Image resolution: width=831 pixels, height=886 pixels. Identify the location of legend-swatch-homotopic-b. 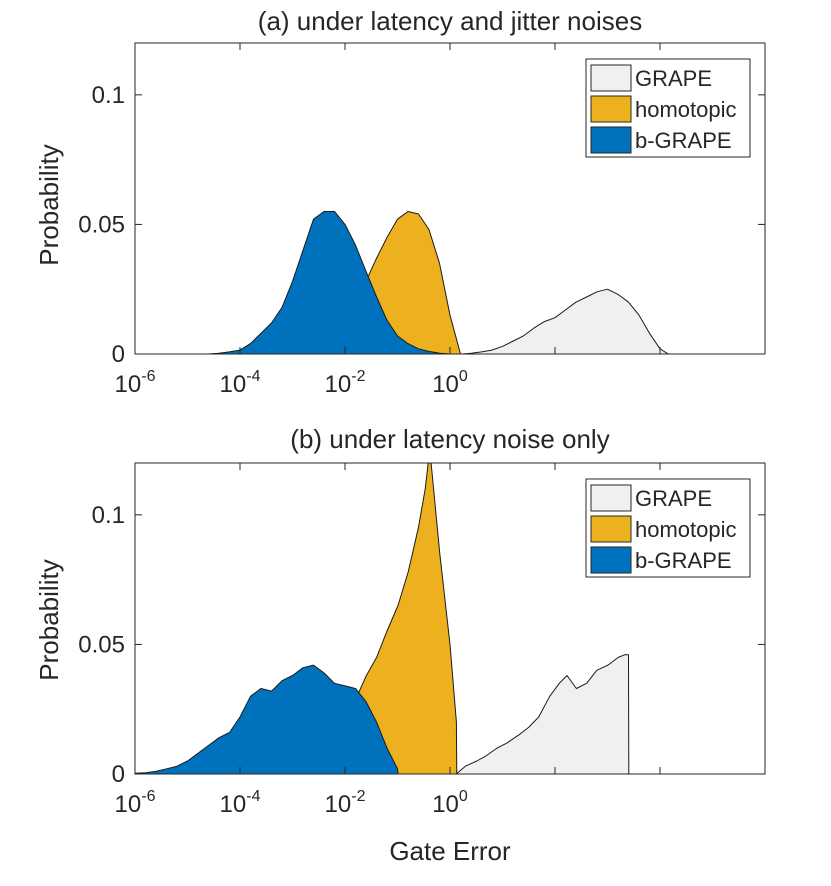
(611, 529).